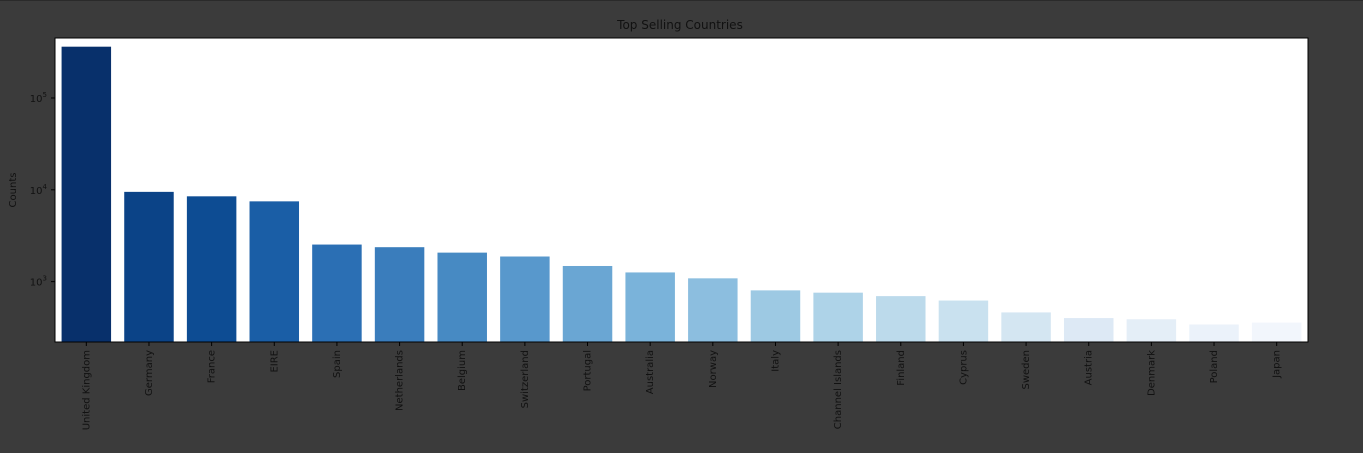  Describe the element at coordinates (38, 282) in the screenshot. I see `y-tick-label: 10³` at that location.